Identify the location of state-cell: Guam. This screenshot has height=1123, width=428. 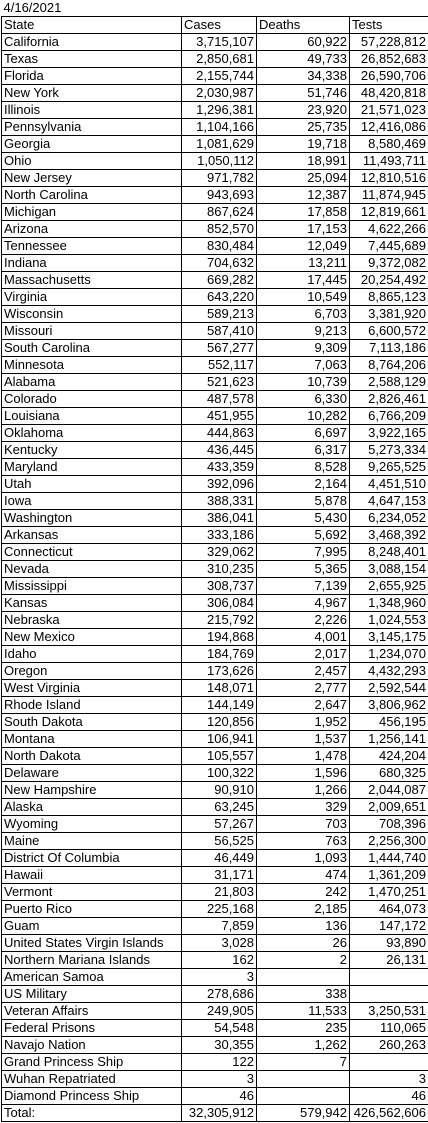
(91, 926).